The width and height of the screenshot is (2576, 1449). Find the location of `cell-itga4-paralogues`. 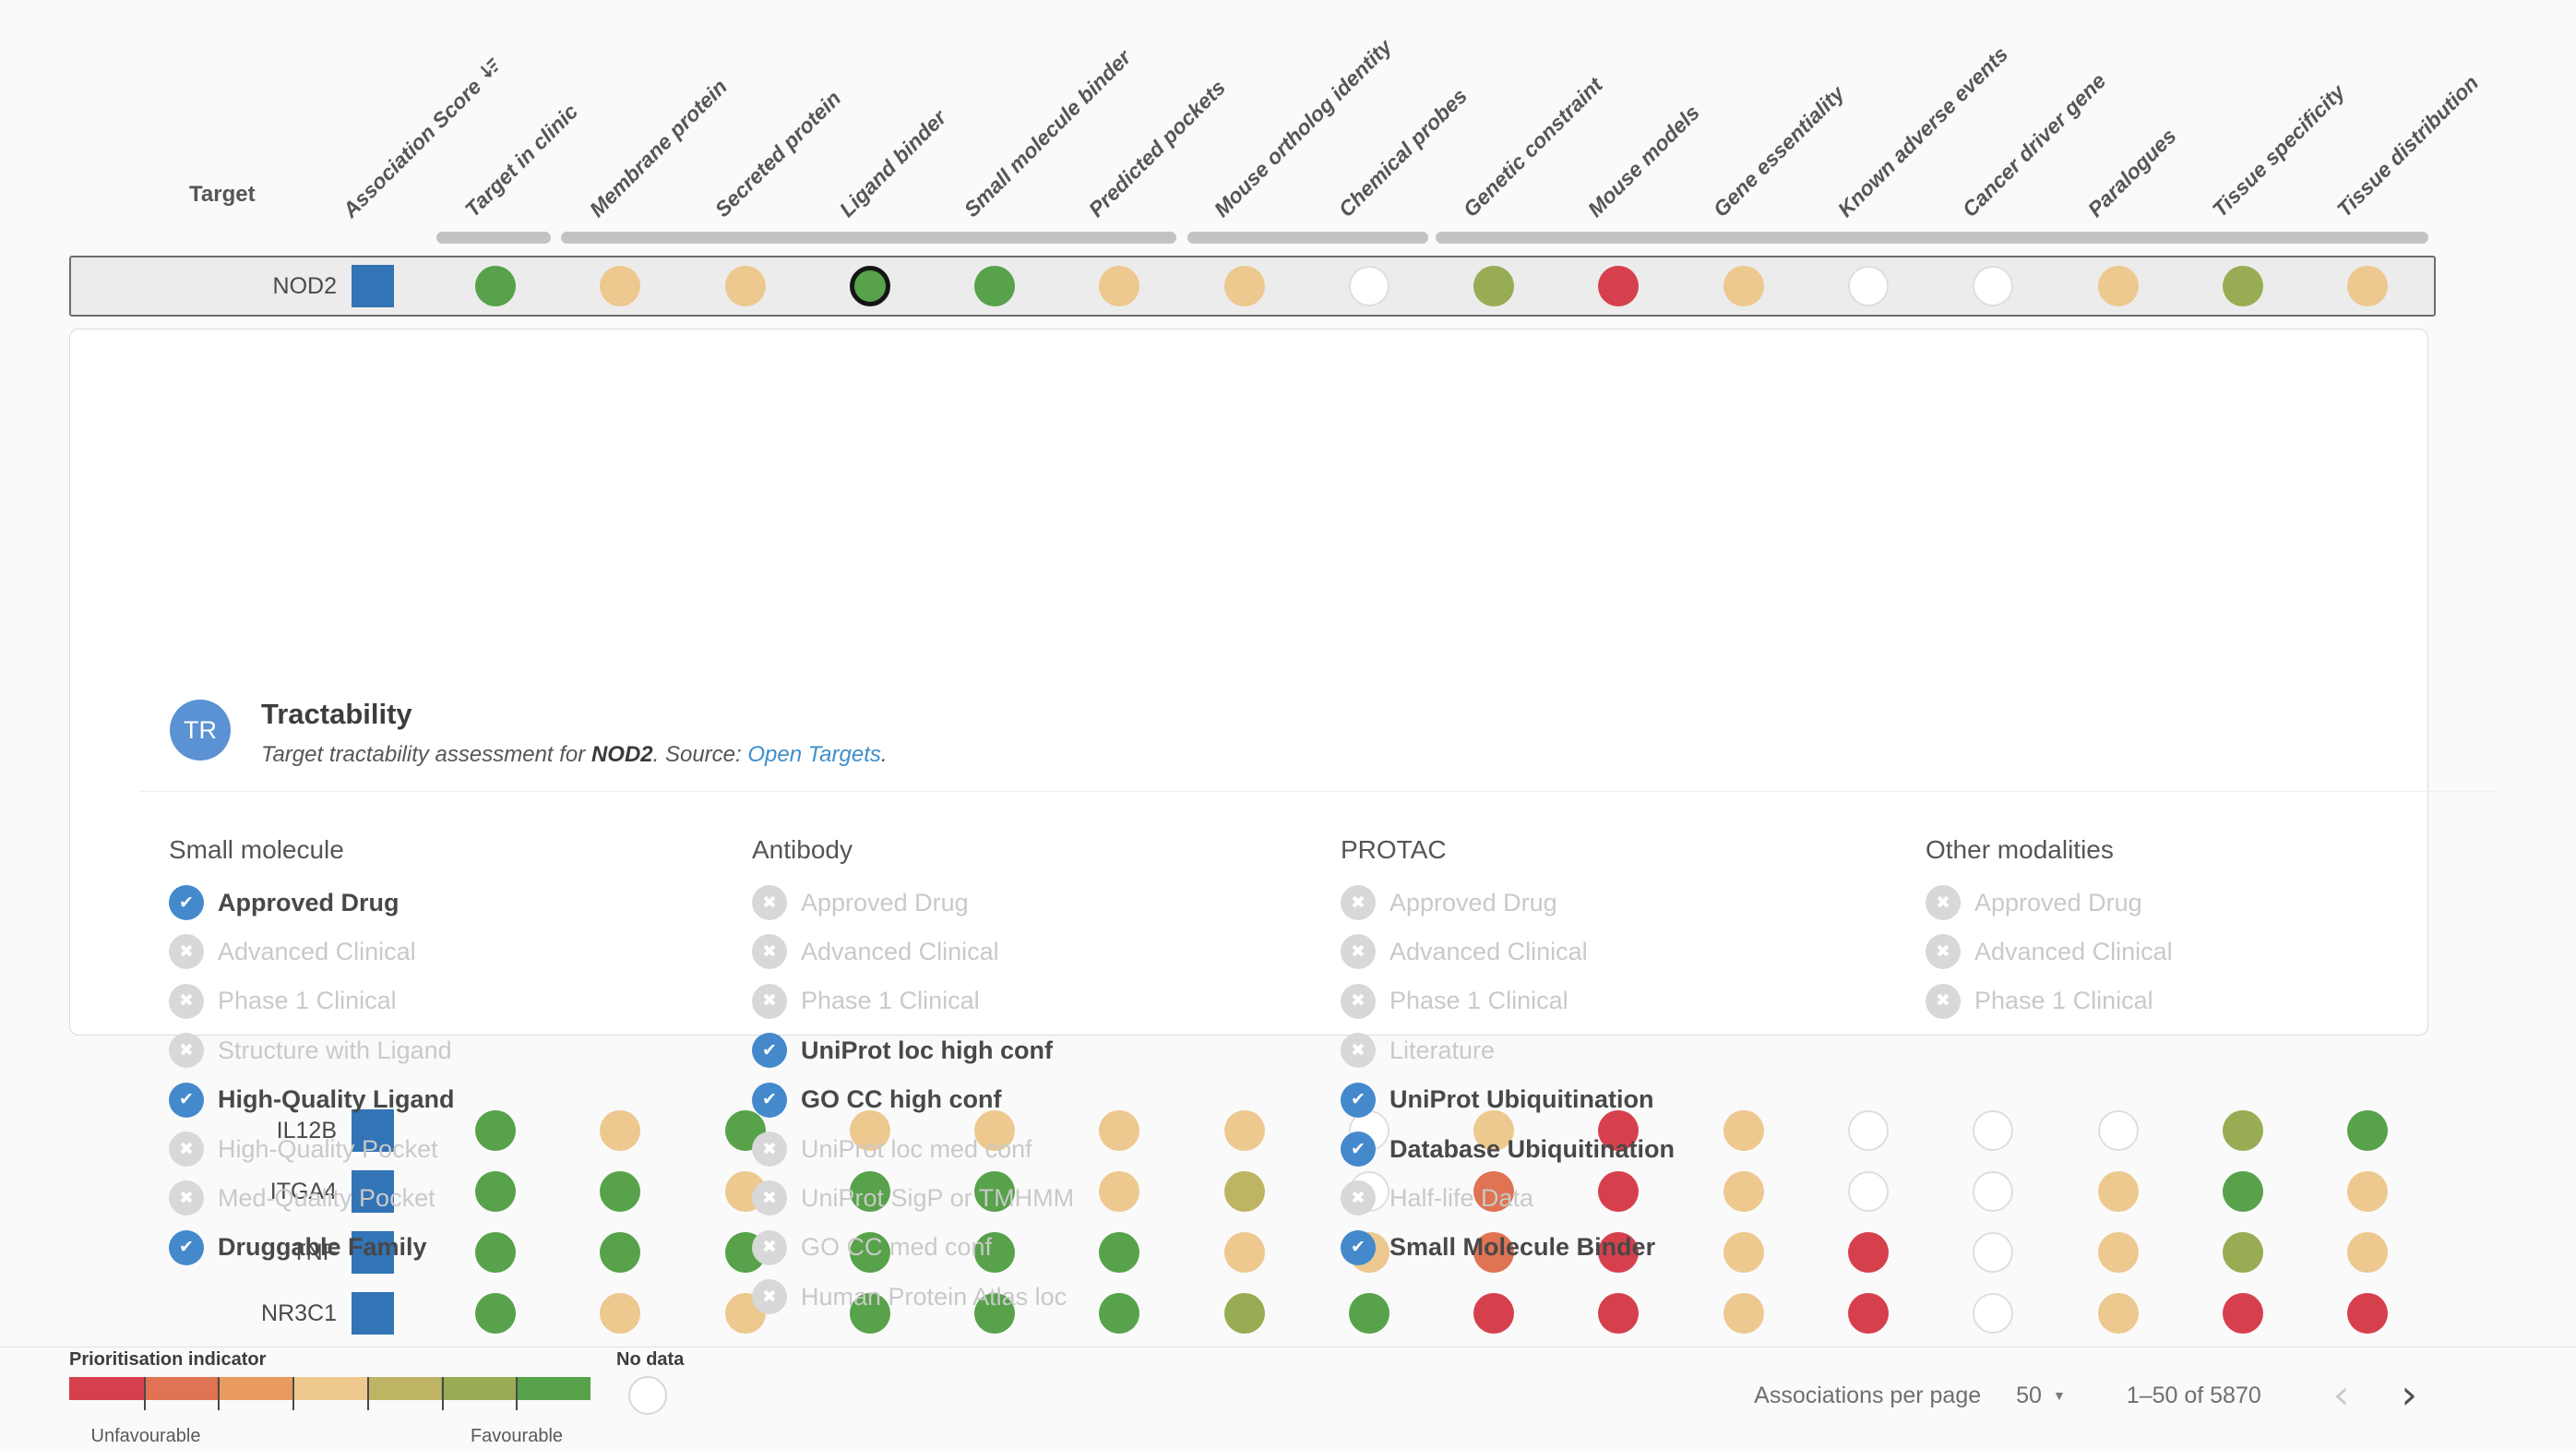

cell-itga4-paralogues is located at coordinates (2118, 1192).